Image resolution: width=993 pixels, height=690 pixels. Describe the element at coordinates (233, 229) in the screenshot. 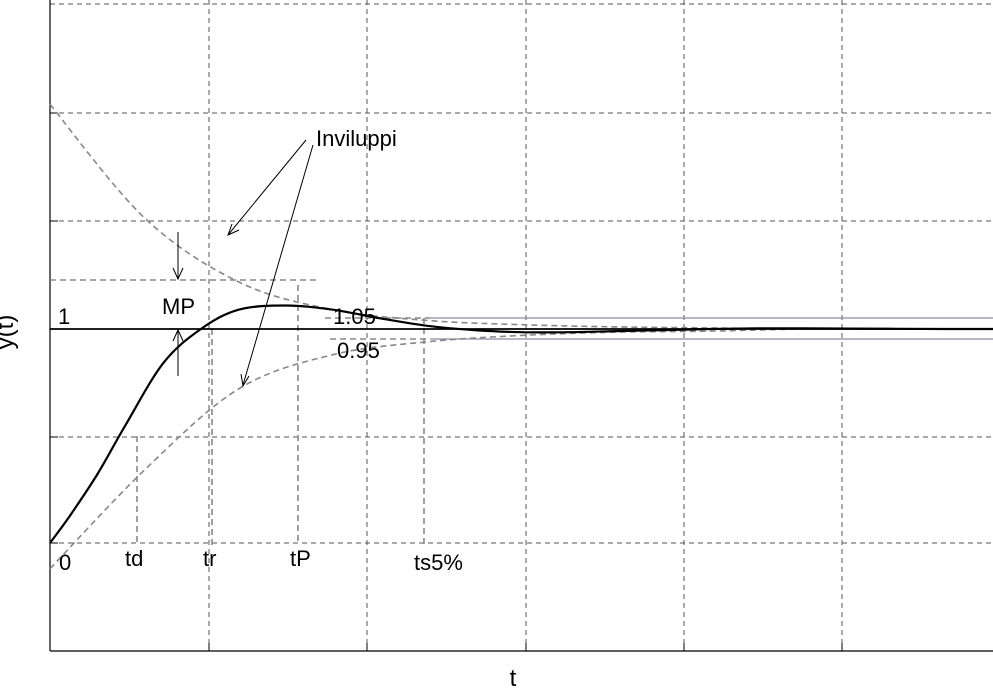

I see `envelope-arrow-upper-head` at that location.